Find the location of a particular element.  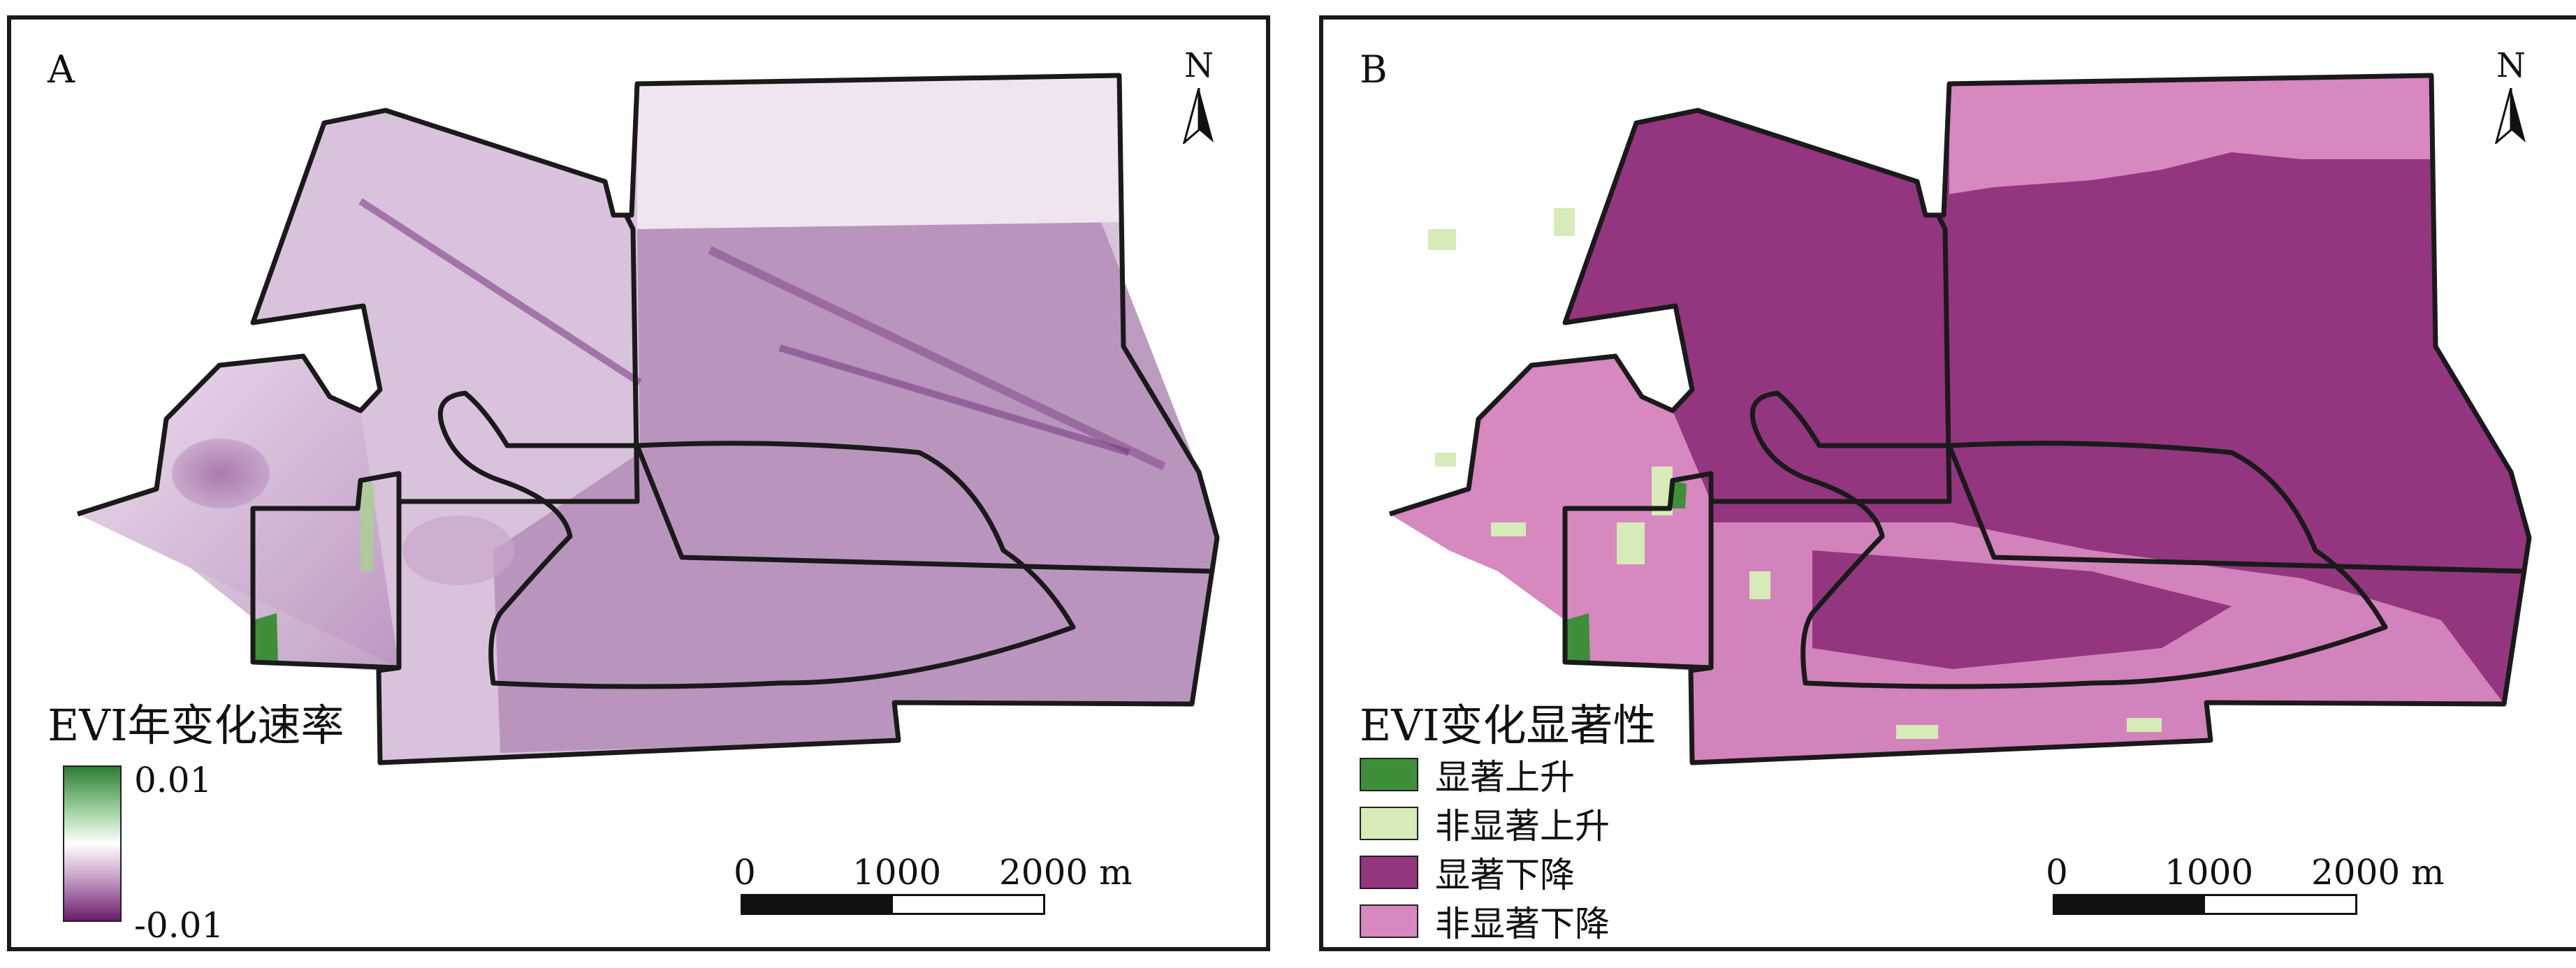

legend-item: 显著下降 is located at coordinates (1485, 872).